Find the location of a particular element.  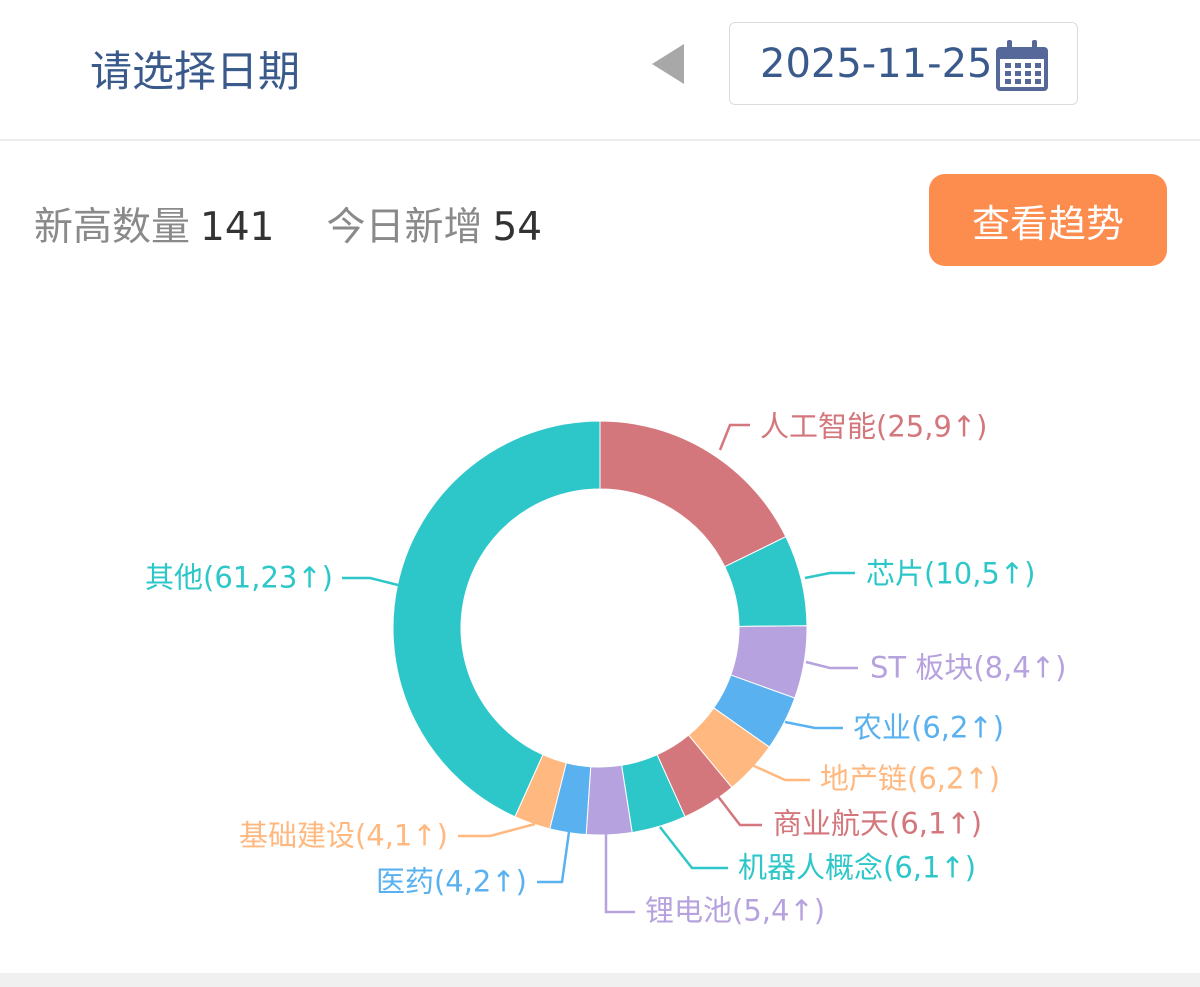

slice-label: 芯片(10,5↑) is located at coordinates (951, 573).